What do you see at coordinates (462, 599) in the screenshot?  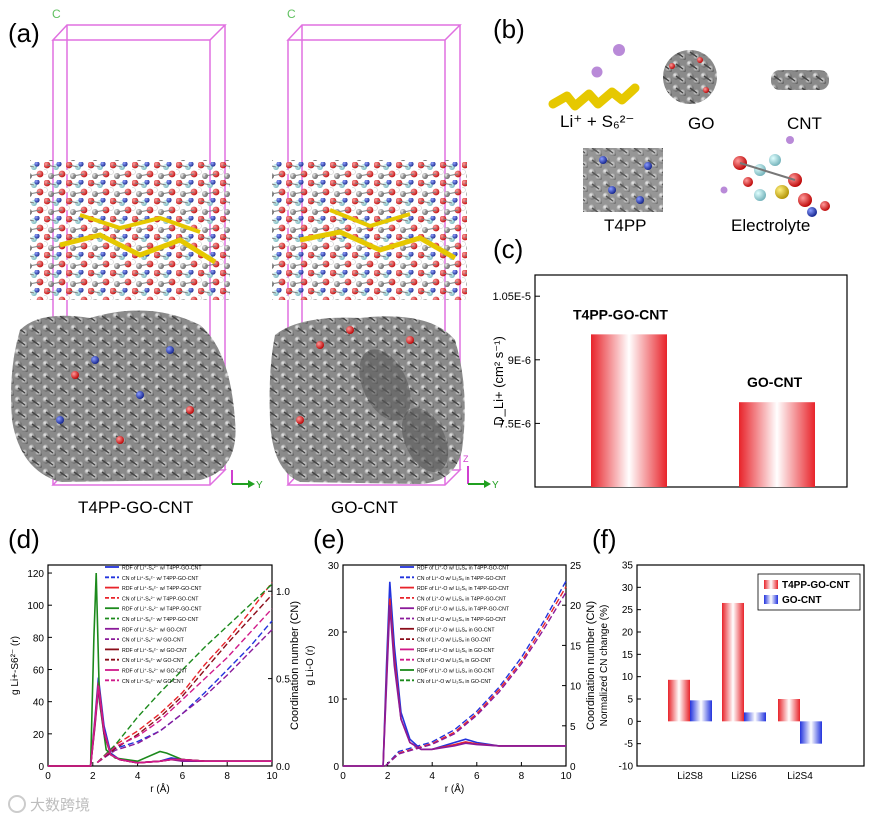 I see `chart-e-legend-label: CN of Li⁺-O w/ Li₂S₆ in T4PP-GO-CNT` at bounding box center [462, 599].